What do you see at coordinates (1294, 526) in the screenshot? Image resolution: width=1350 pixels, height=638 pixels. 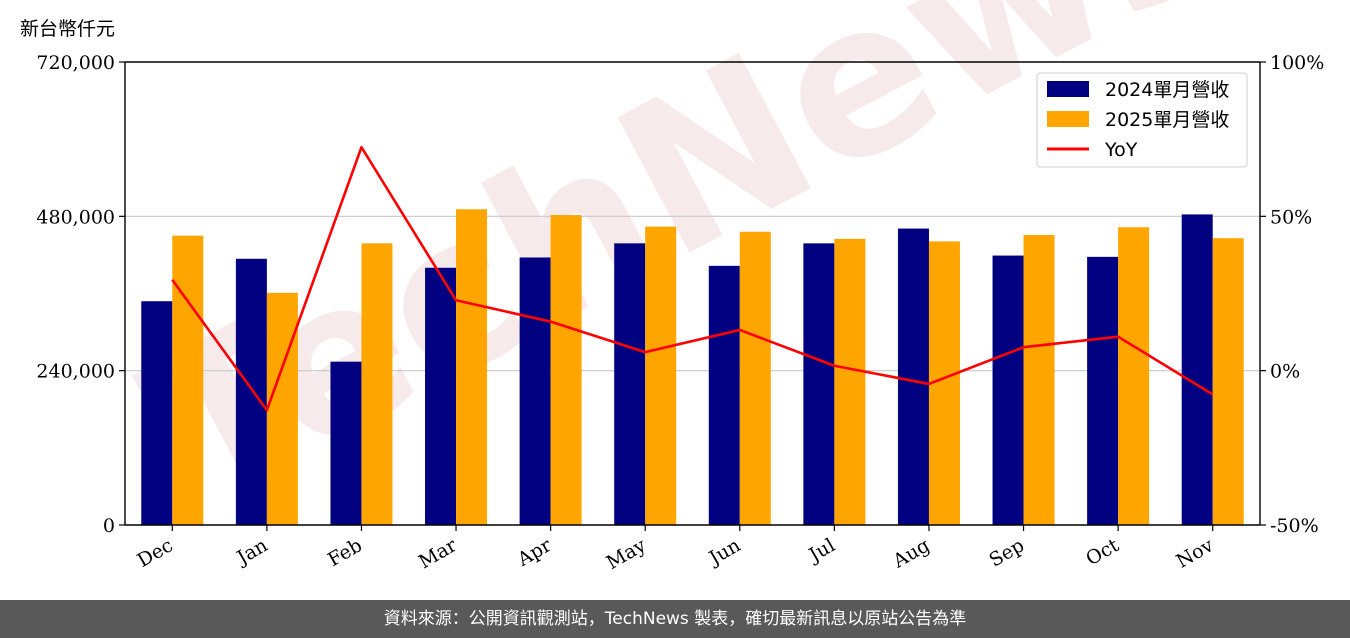 I see `right-tick-label: -50%` at bounding box center [1294, 526].